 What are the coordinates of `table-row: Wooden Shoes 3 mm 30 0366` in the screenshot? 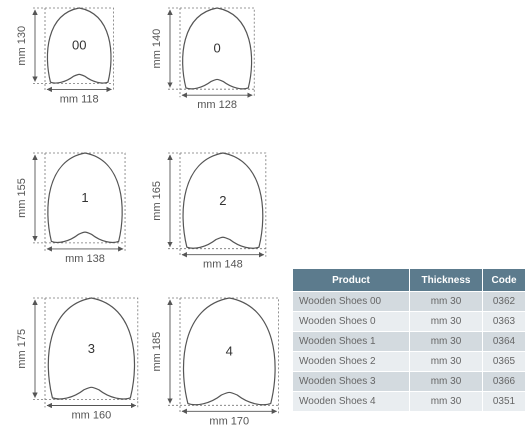 It's located at (409, 381).